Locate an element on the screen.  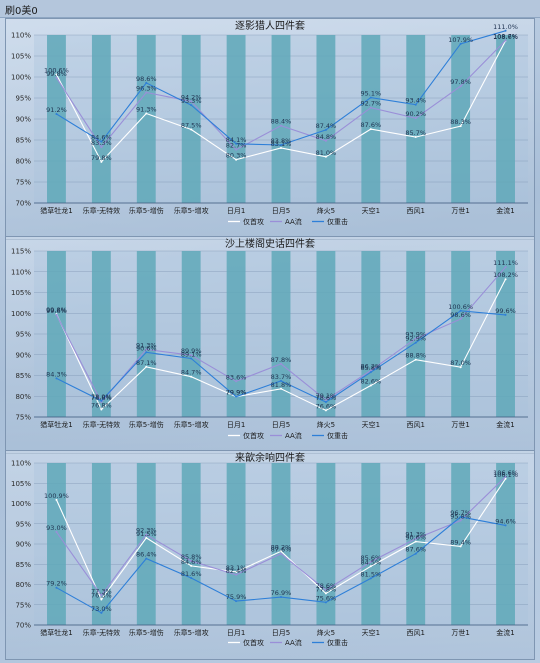
data-label: 108.2% is located at coordinates (505, 275).